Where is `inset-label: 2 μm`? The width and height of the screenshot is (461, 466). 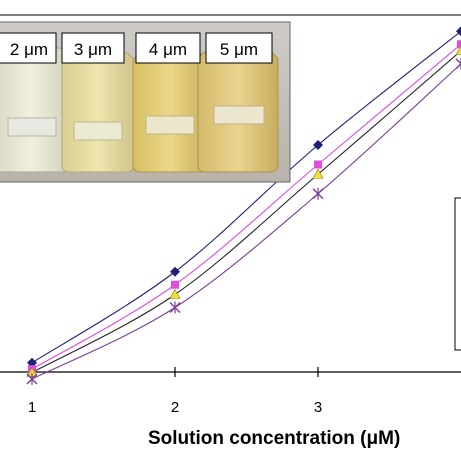 inset-label: 2 μm is located at coordinates (29, 49).